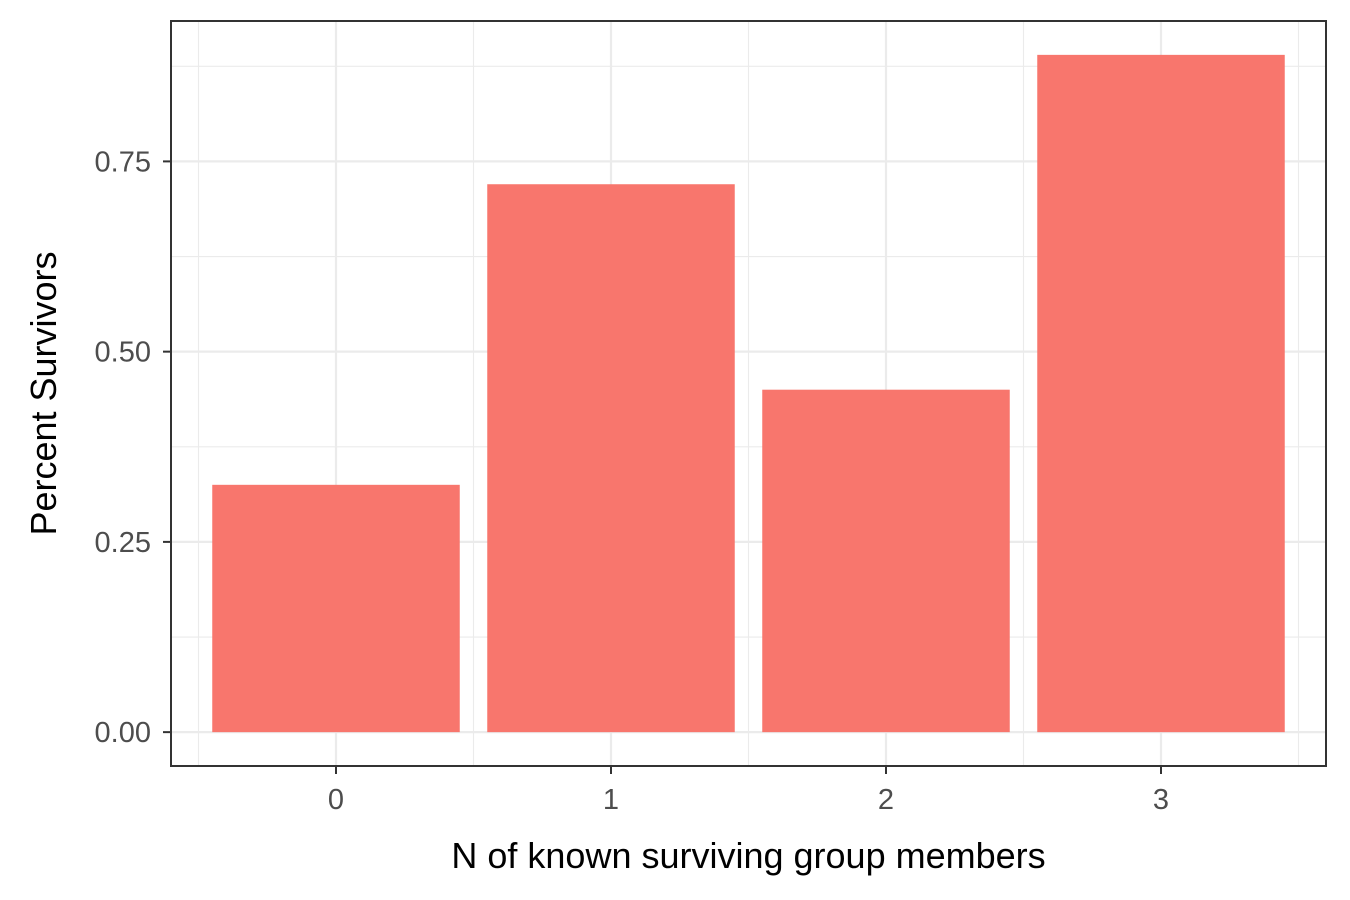  What do you see at coordinates (611, 800) in the screenshot?
I see `x-tick-label: 1` at bounding box center [611, 800].